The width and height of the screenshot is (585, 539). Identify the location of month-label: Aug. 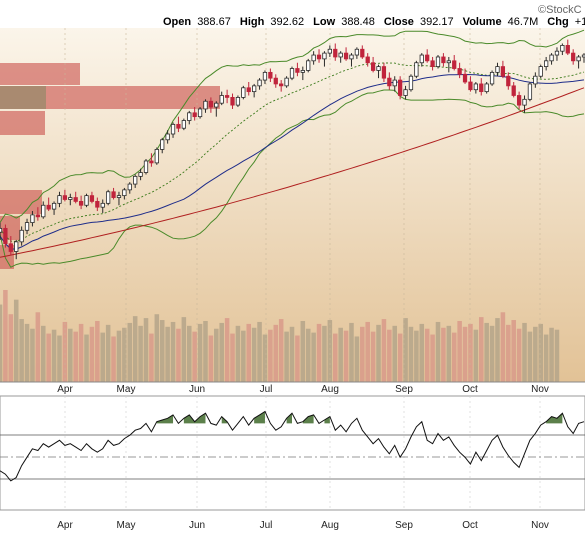
(330, 525).